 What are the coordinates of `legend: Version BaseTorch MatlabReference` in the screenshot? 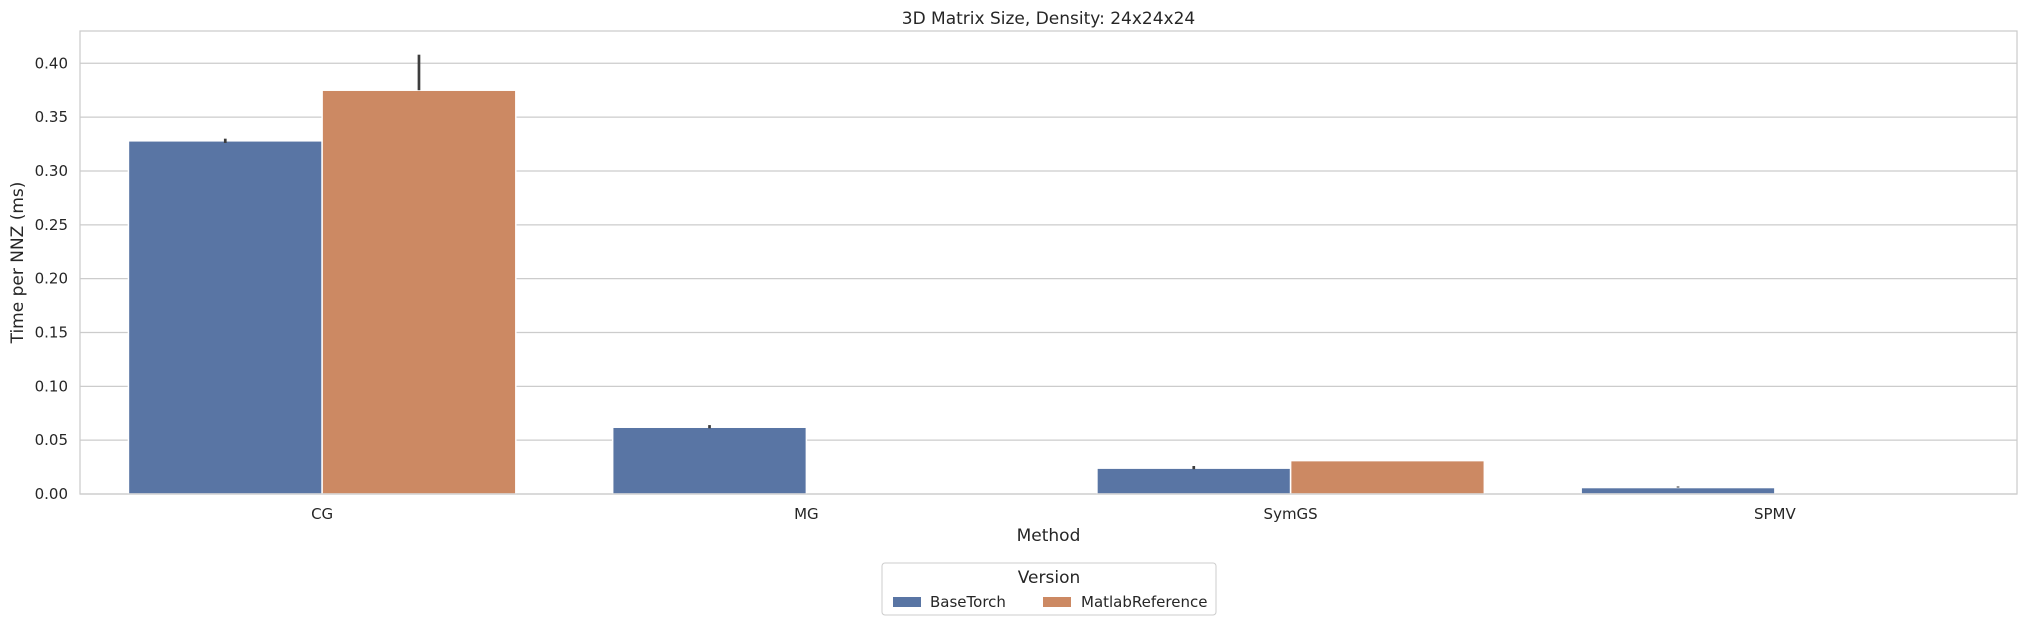 It's located at (1049, 589).